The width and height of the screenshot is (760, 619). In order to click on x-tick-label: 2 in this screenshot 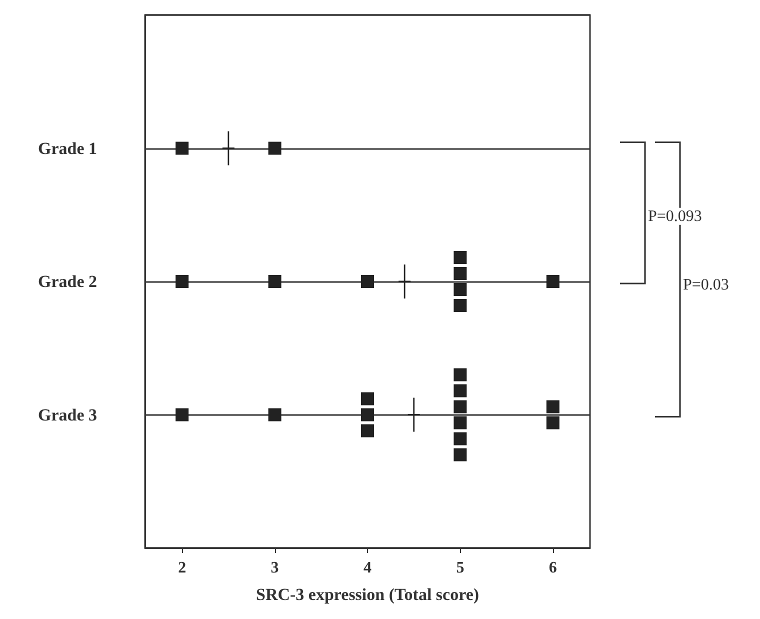, I will do `click(182, 568)`.